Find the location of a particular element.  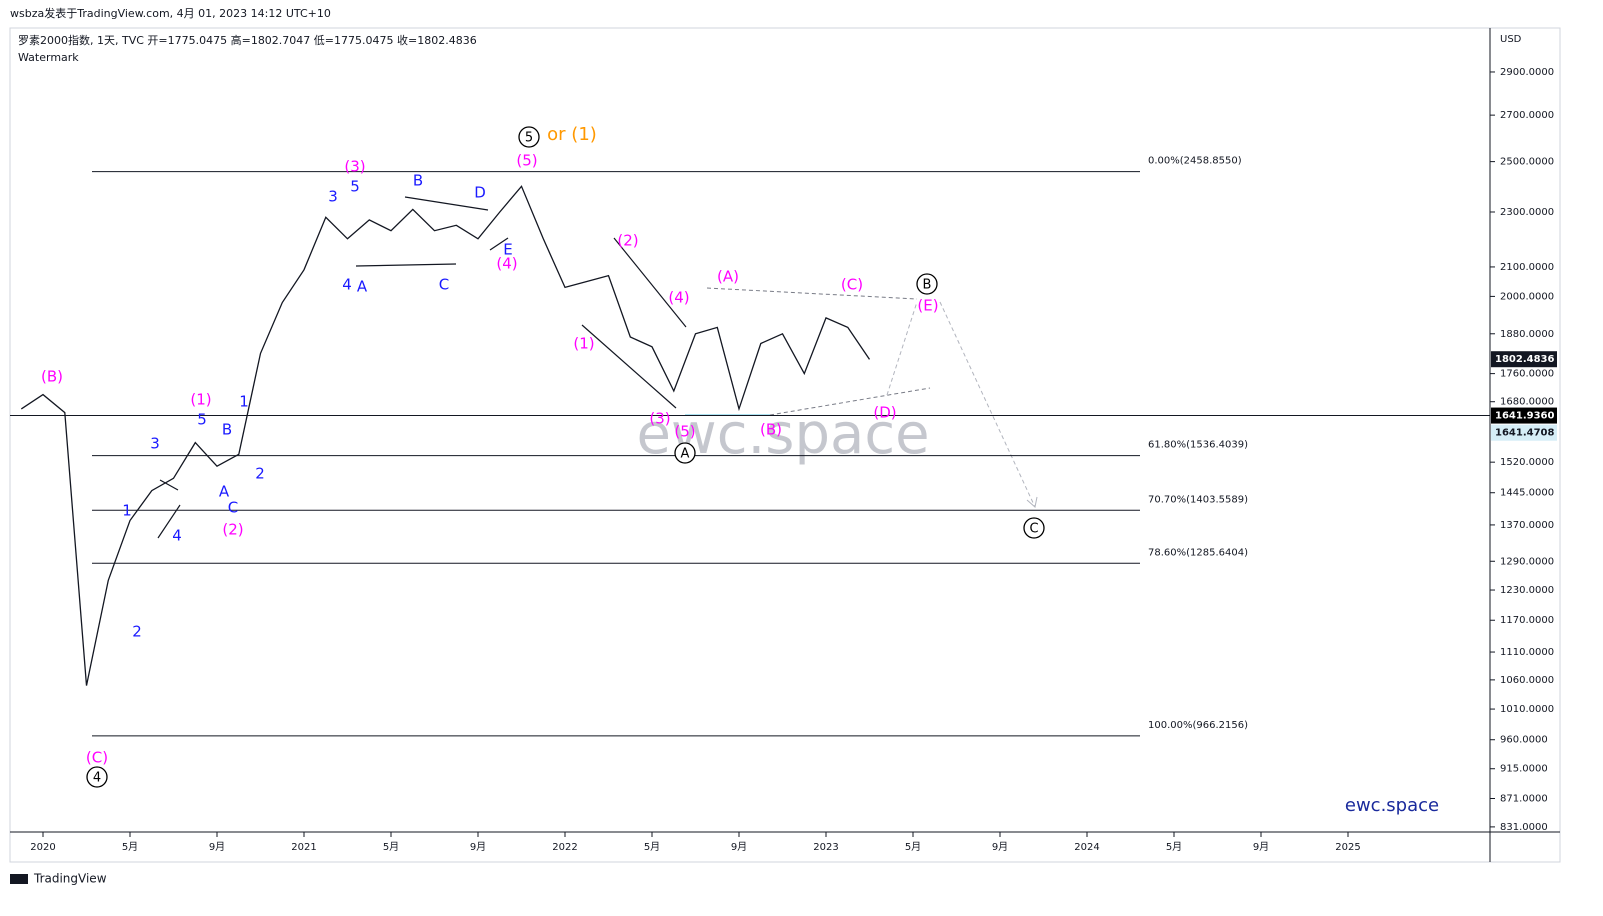

fib-label: 78.60%(1285.6404) is located at coordinates (1198, 552).